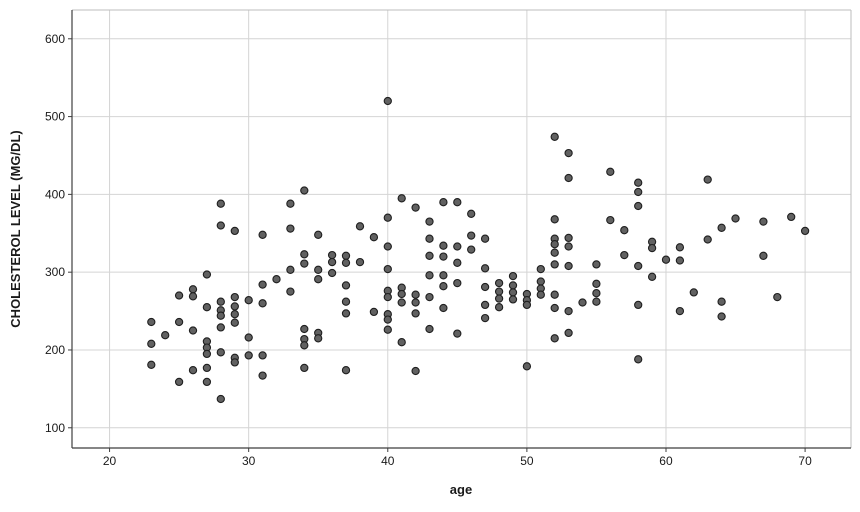  What do you see at coordinates (55, 428) in the screenshot?
I see `y-tick-label: 100` at bounding box center [55, 428].